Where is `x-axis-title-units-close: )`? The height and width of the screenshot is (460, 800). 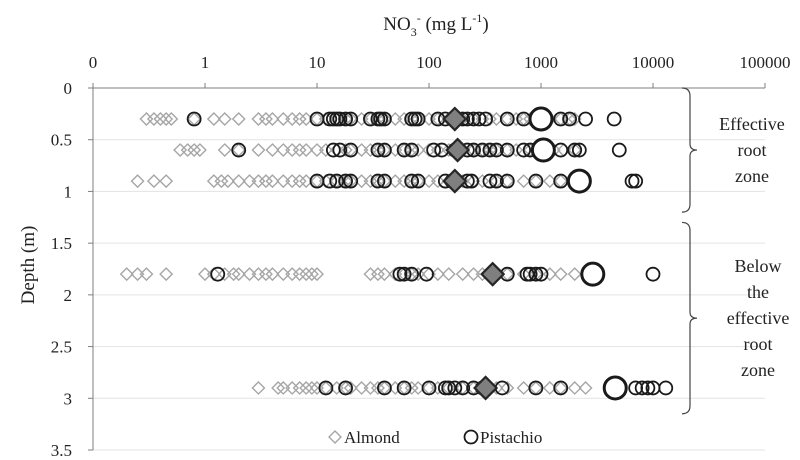 x-axis-title-units-close: ) is located at coordinates (485, 24).